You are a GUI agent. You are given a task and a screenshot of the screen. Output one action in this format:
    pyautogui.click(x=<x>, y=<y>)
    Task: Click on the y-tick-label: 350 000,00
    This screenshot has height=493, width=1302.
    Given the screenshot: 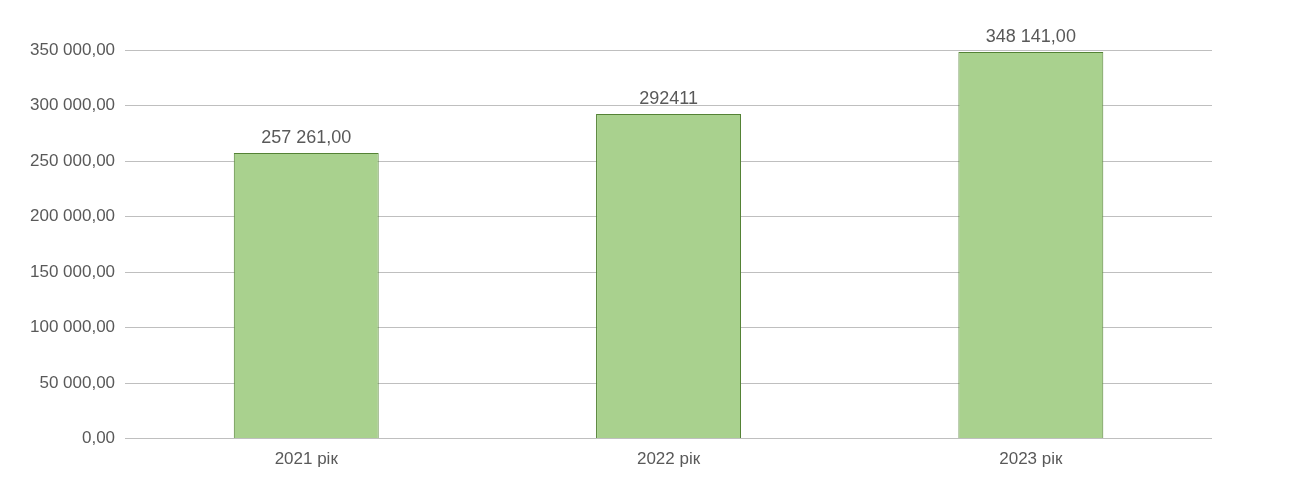 What is the action you would take?
    pyautogui.click(x=72, y=49)
    